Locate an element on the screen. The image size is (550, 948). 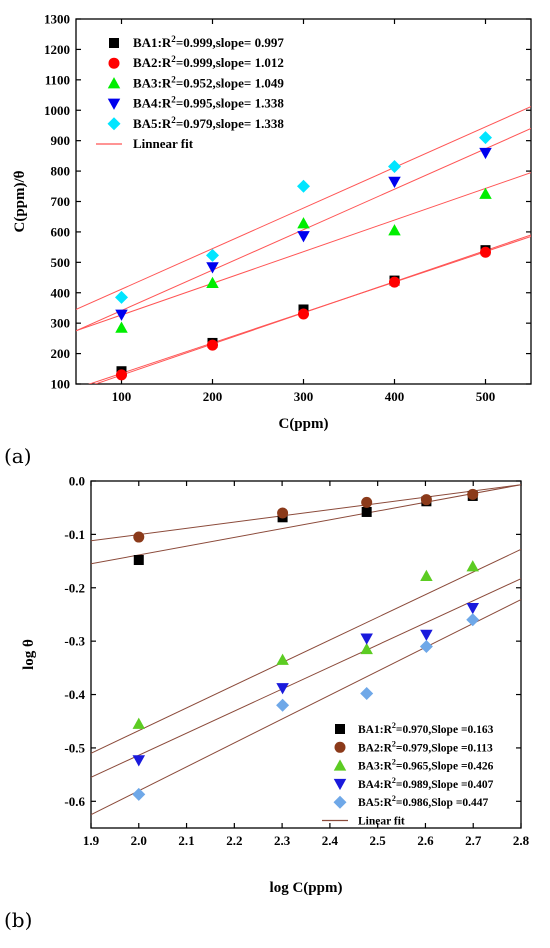
x-tick-label: 1.9 is located at coordinates (91, 840).